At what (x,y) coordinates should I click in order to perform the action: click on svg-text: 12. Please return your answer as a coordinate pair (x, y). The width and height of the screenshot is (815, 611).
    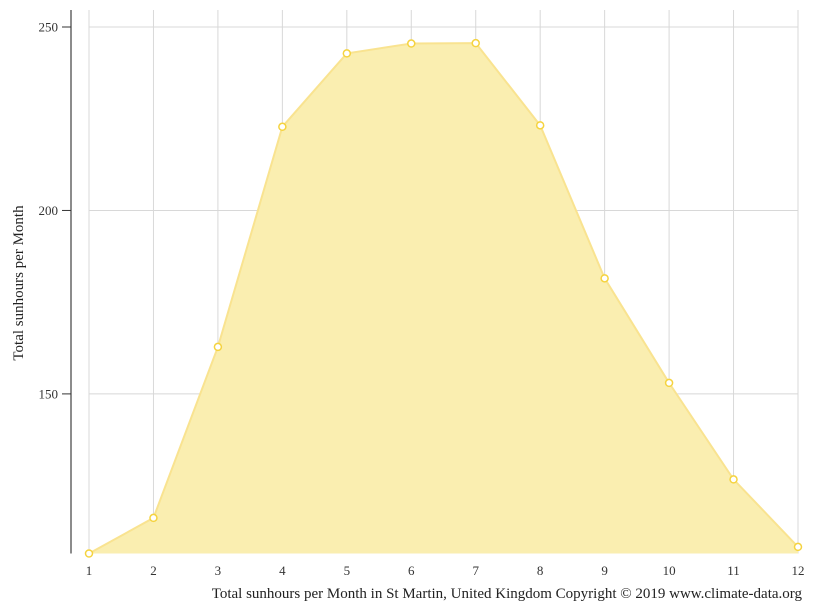
    Looking at the image, I should click on (798, 570).